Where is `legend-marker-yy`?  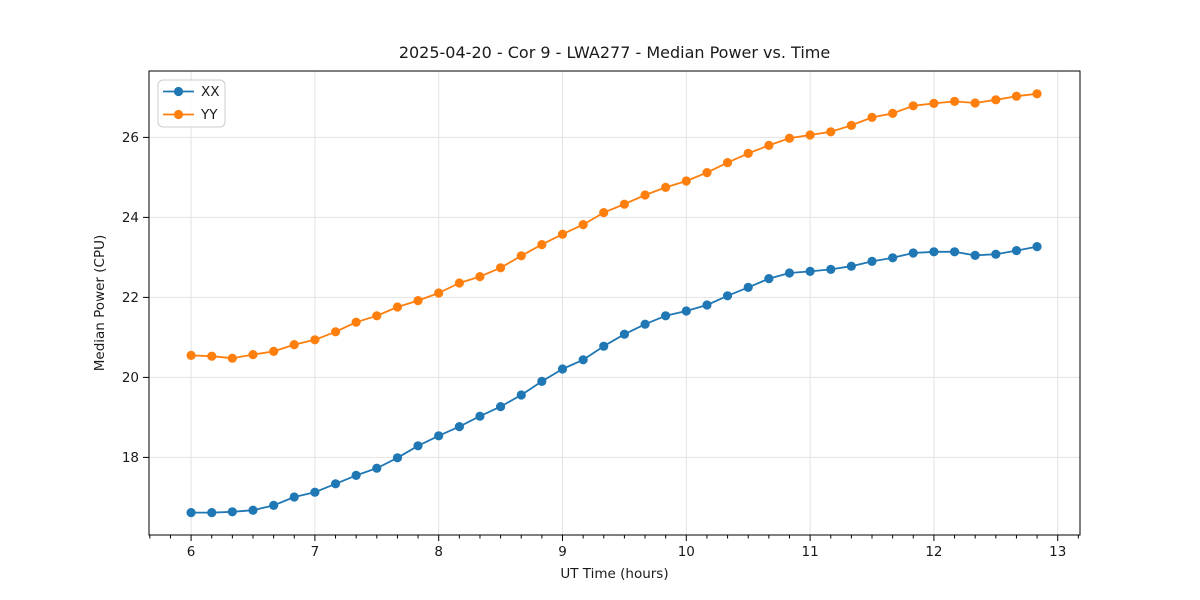 legend-marker-yy is located at coordinates (178, 114).